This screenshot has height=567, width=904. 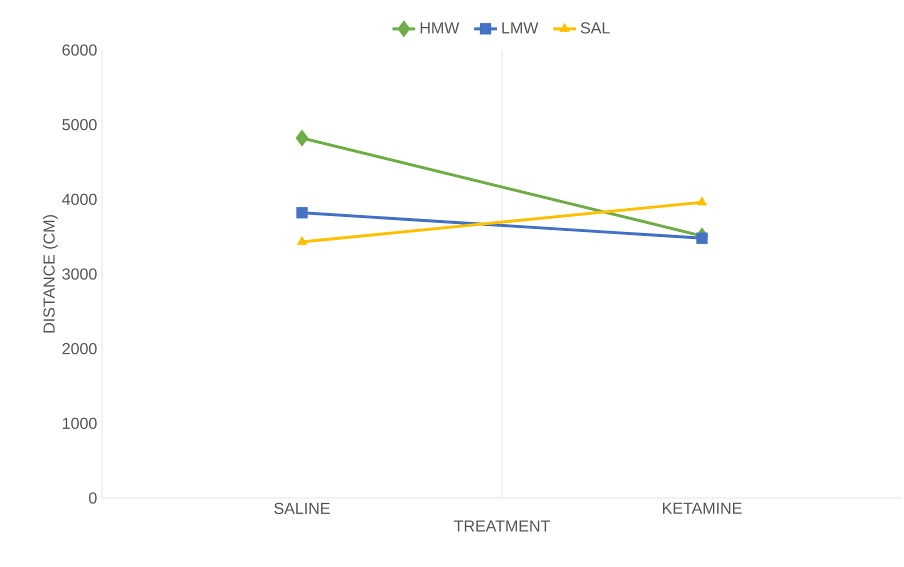 I want to click on legend-label: LMW, so click(x=520, y=28).